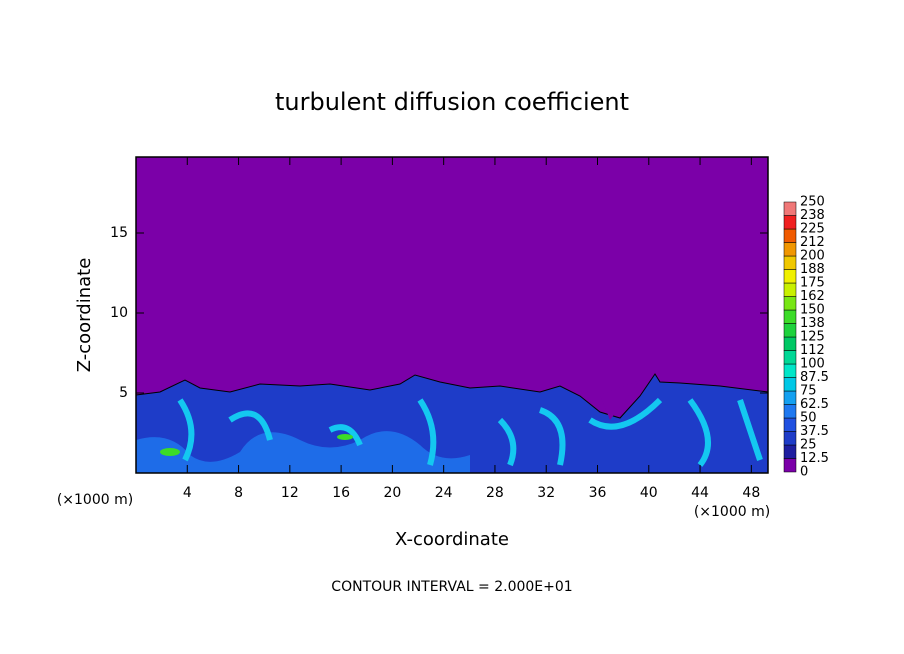 The width and height of the screenshot is (904, 654). I want to click on y-axis-label: Z-coordinate, so click(84, 315).